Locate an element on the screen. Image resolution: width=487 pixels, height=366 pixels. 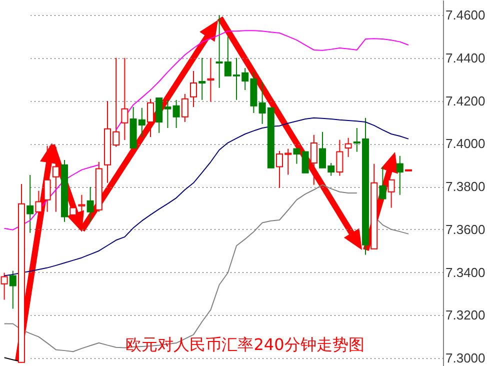
y-tick-label: 7.3800 is located at coordinates (466, 186).